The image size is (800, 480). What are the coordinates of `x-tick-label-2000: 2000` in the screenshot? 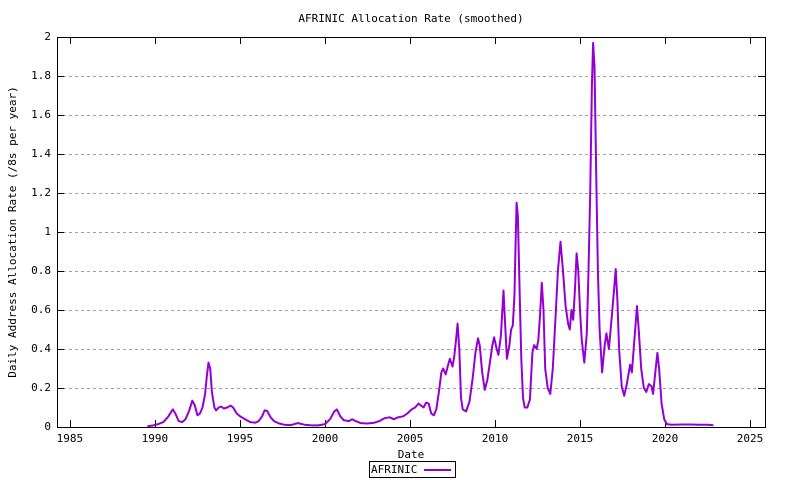 It's located at (325, 438).